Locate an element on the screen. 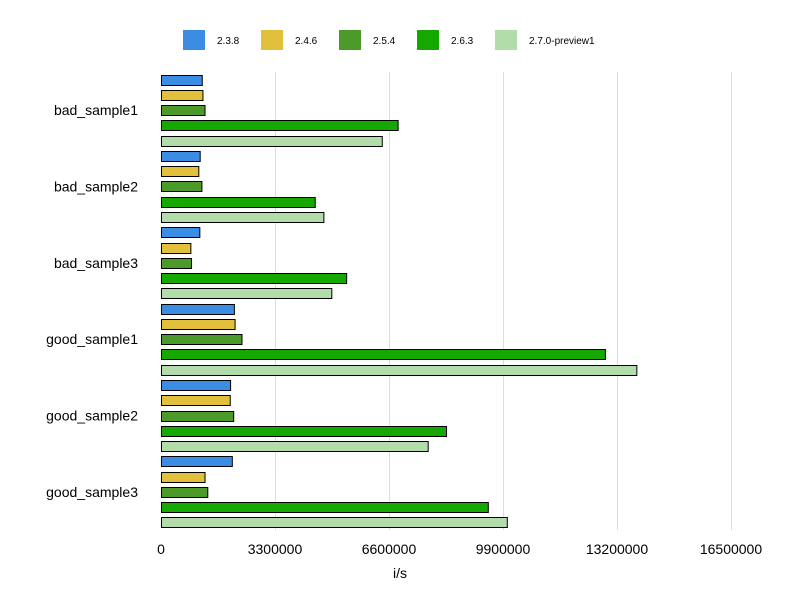 The image size is (800, 600). bar-bad_sample1-2.3.8 is located at coordinates (182, 80).